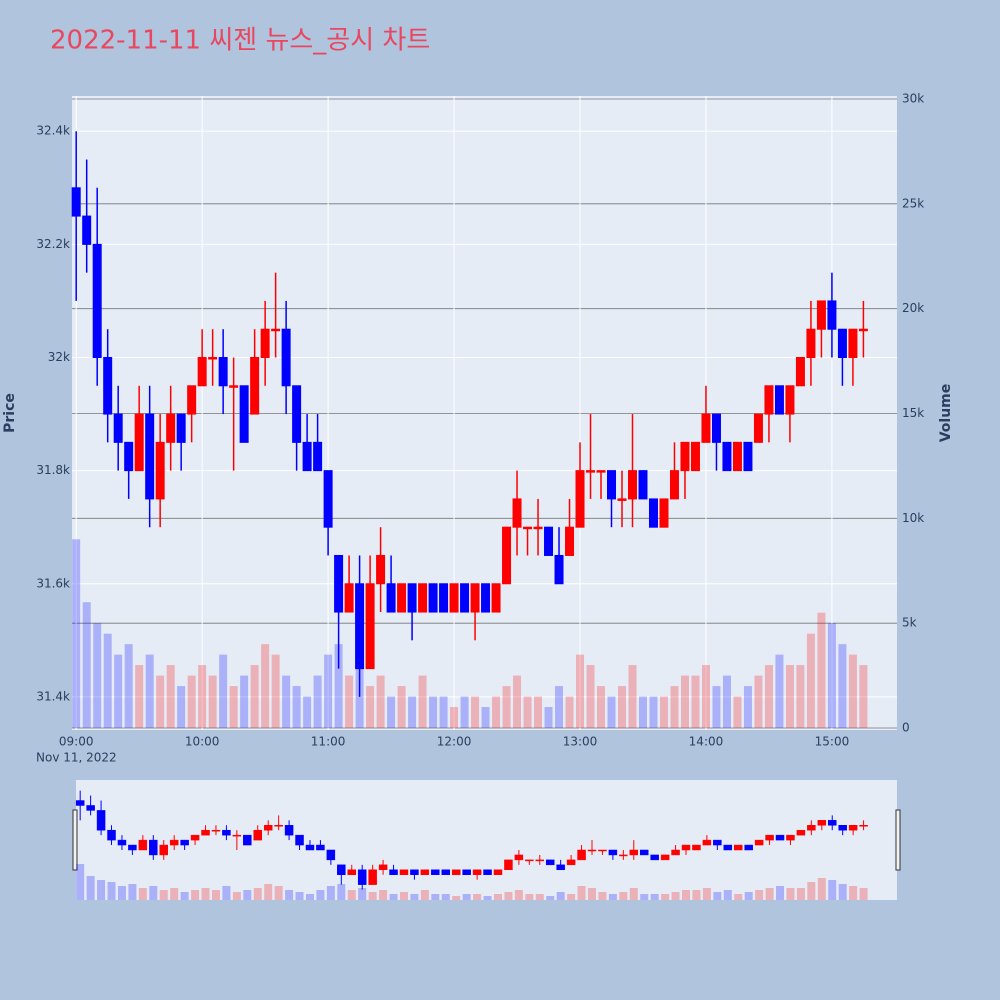  I want to click on y2-tick-label: 5k, so click(909, 623).